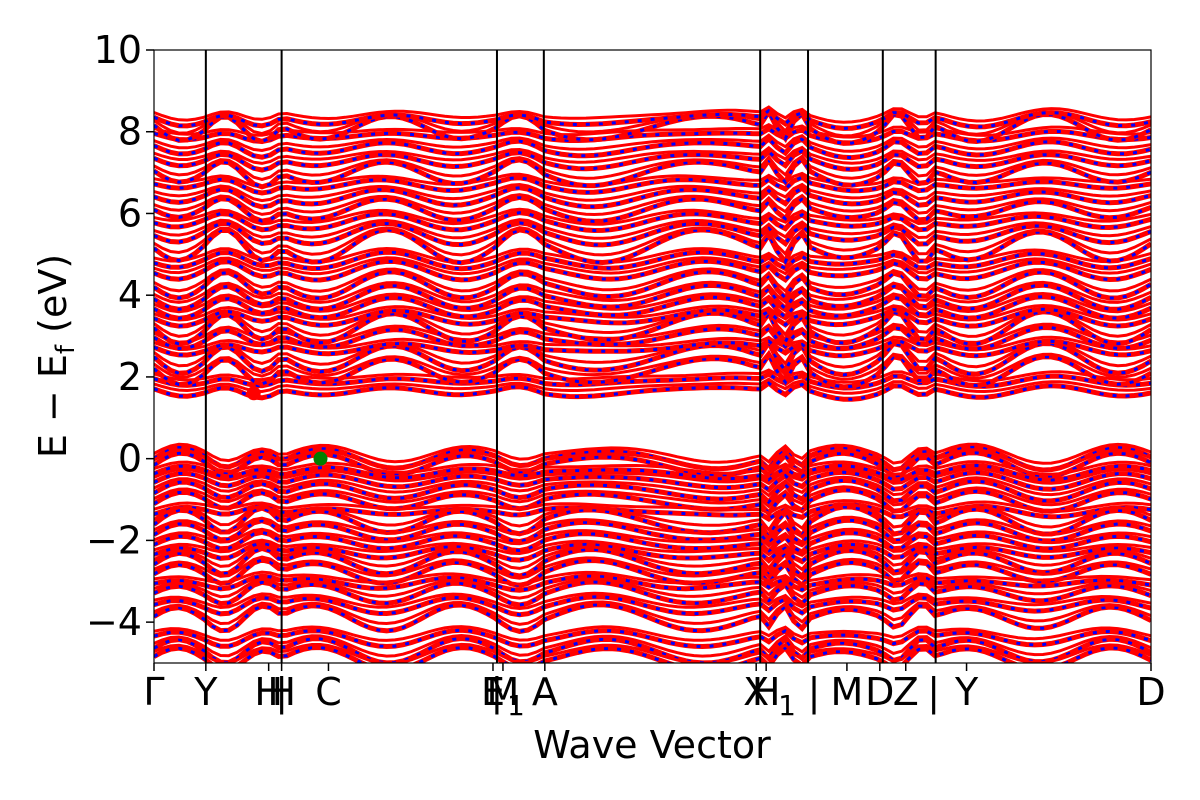 The image size is (1200, 800). What do you see at coordinates (130, 295) in the screenshot?
I see `y-tick-label-4: 4` at bounding box center [130, 295].